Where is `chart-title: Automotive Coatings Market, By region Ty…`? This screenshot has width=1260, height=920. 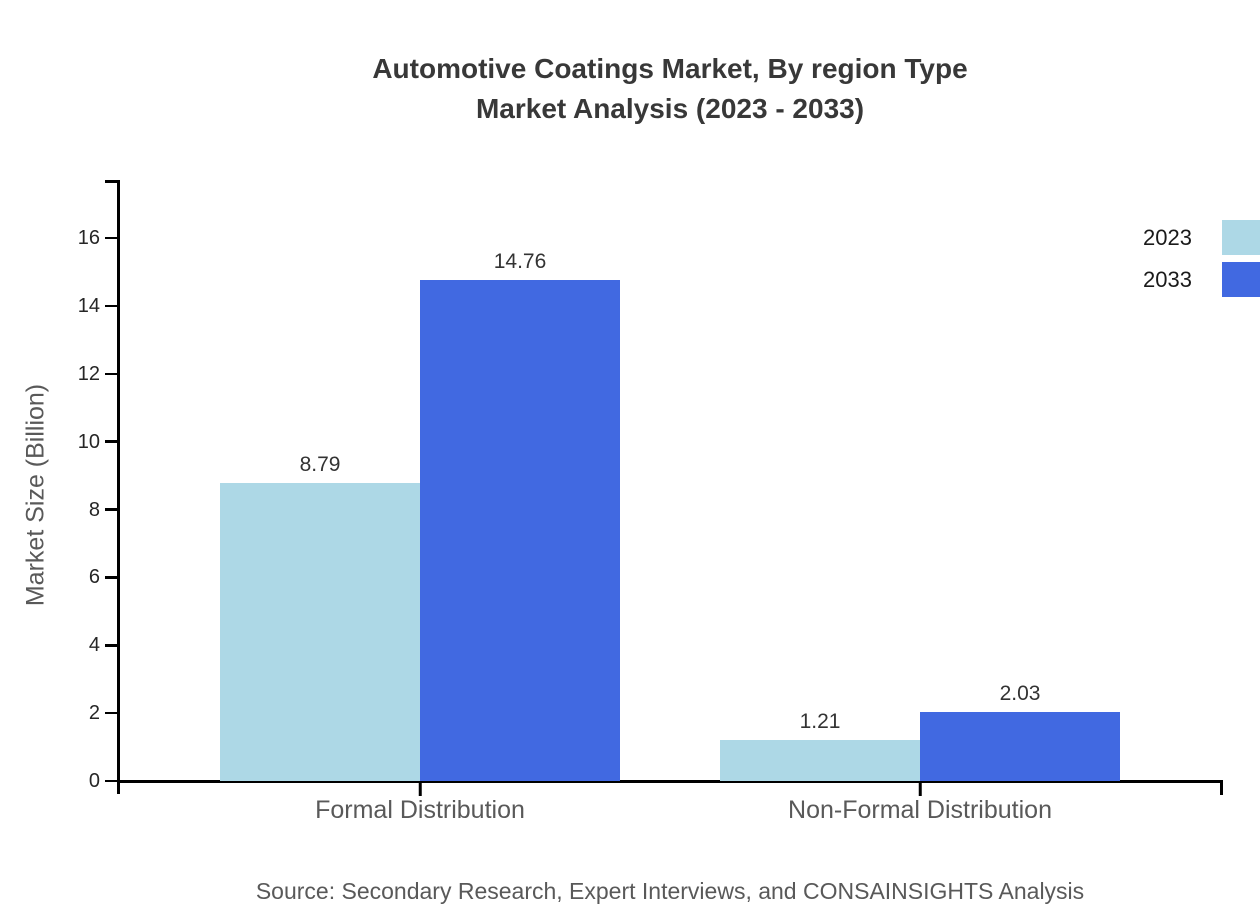
chart-title: Automotive Coatings Market, By region Ty… is located at coordinates (670, 89).